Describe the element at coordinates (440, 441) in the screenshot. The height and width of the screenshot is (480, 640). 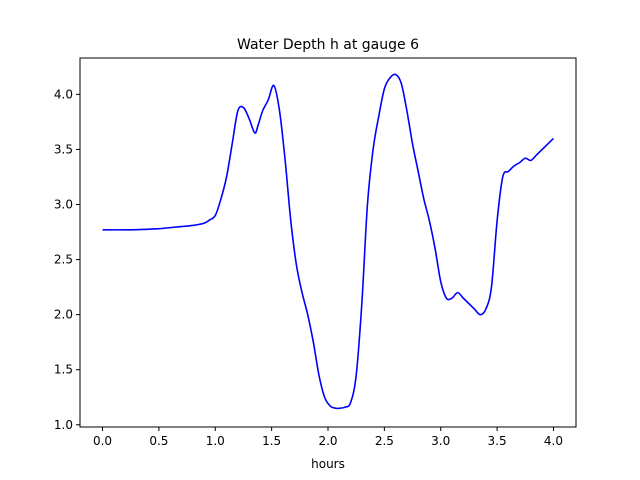
I see `x-tick-label: 3.0` at that location.